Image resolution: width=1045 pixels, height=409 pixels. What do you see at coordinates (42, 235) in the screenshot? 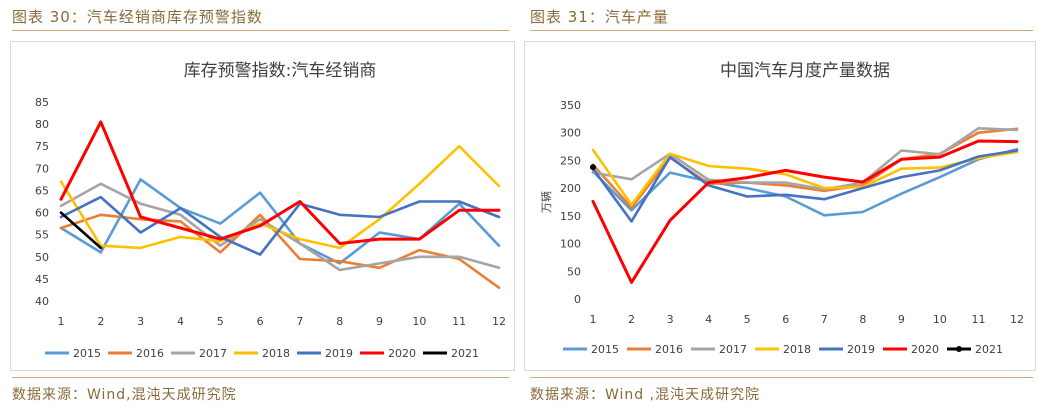
I see `y-tick-label: 55` at bounding box center [42, 235].